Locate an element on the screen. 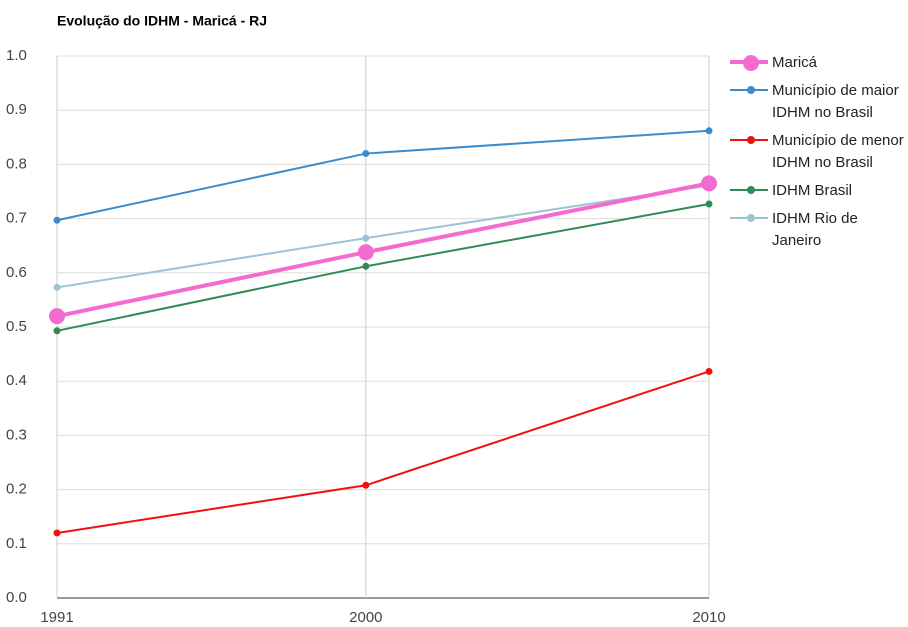 This screenshot has height=627, width=908. y-tick-label: 0.1 is located at coordinates (16, 543).